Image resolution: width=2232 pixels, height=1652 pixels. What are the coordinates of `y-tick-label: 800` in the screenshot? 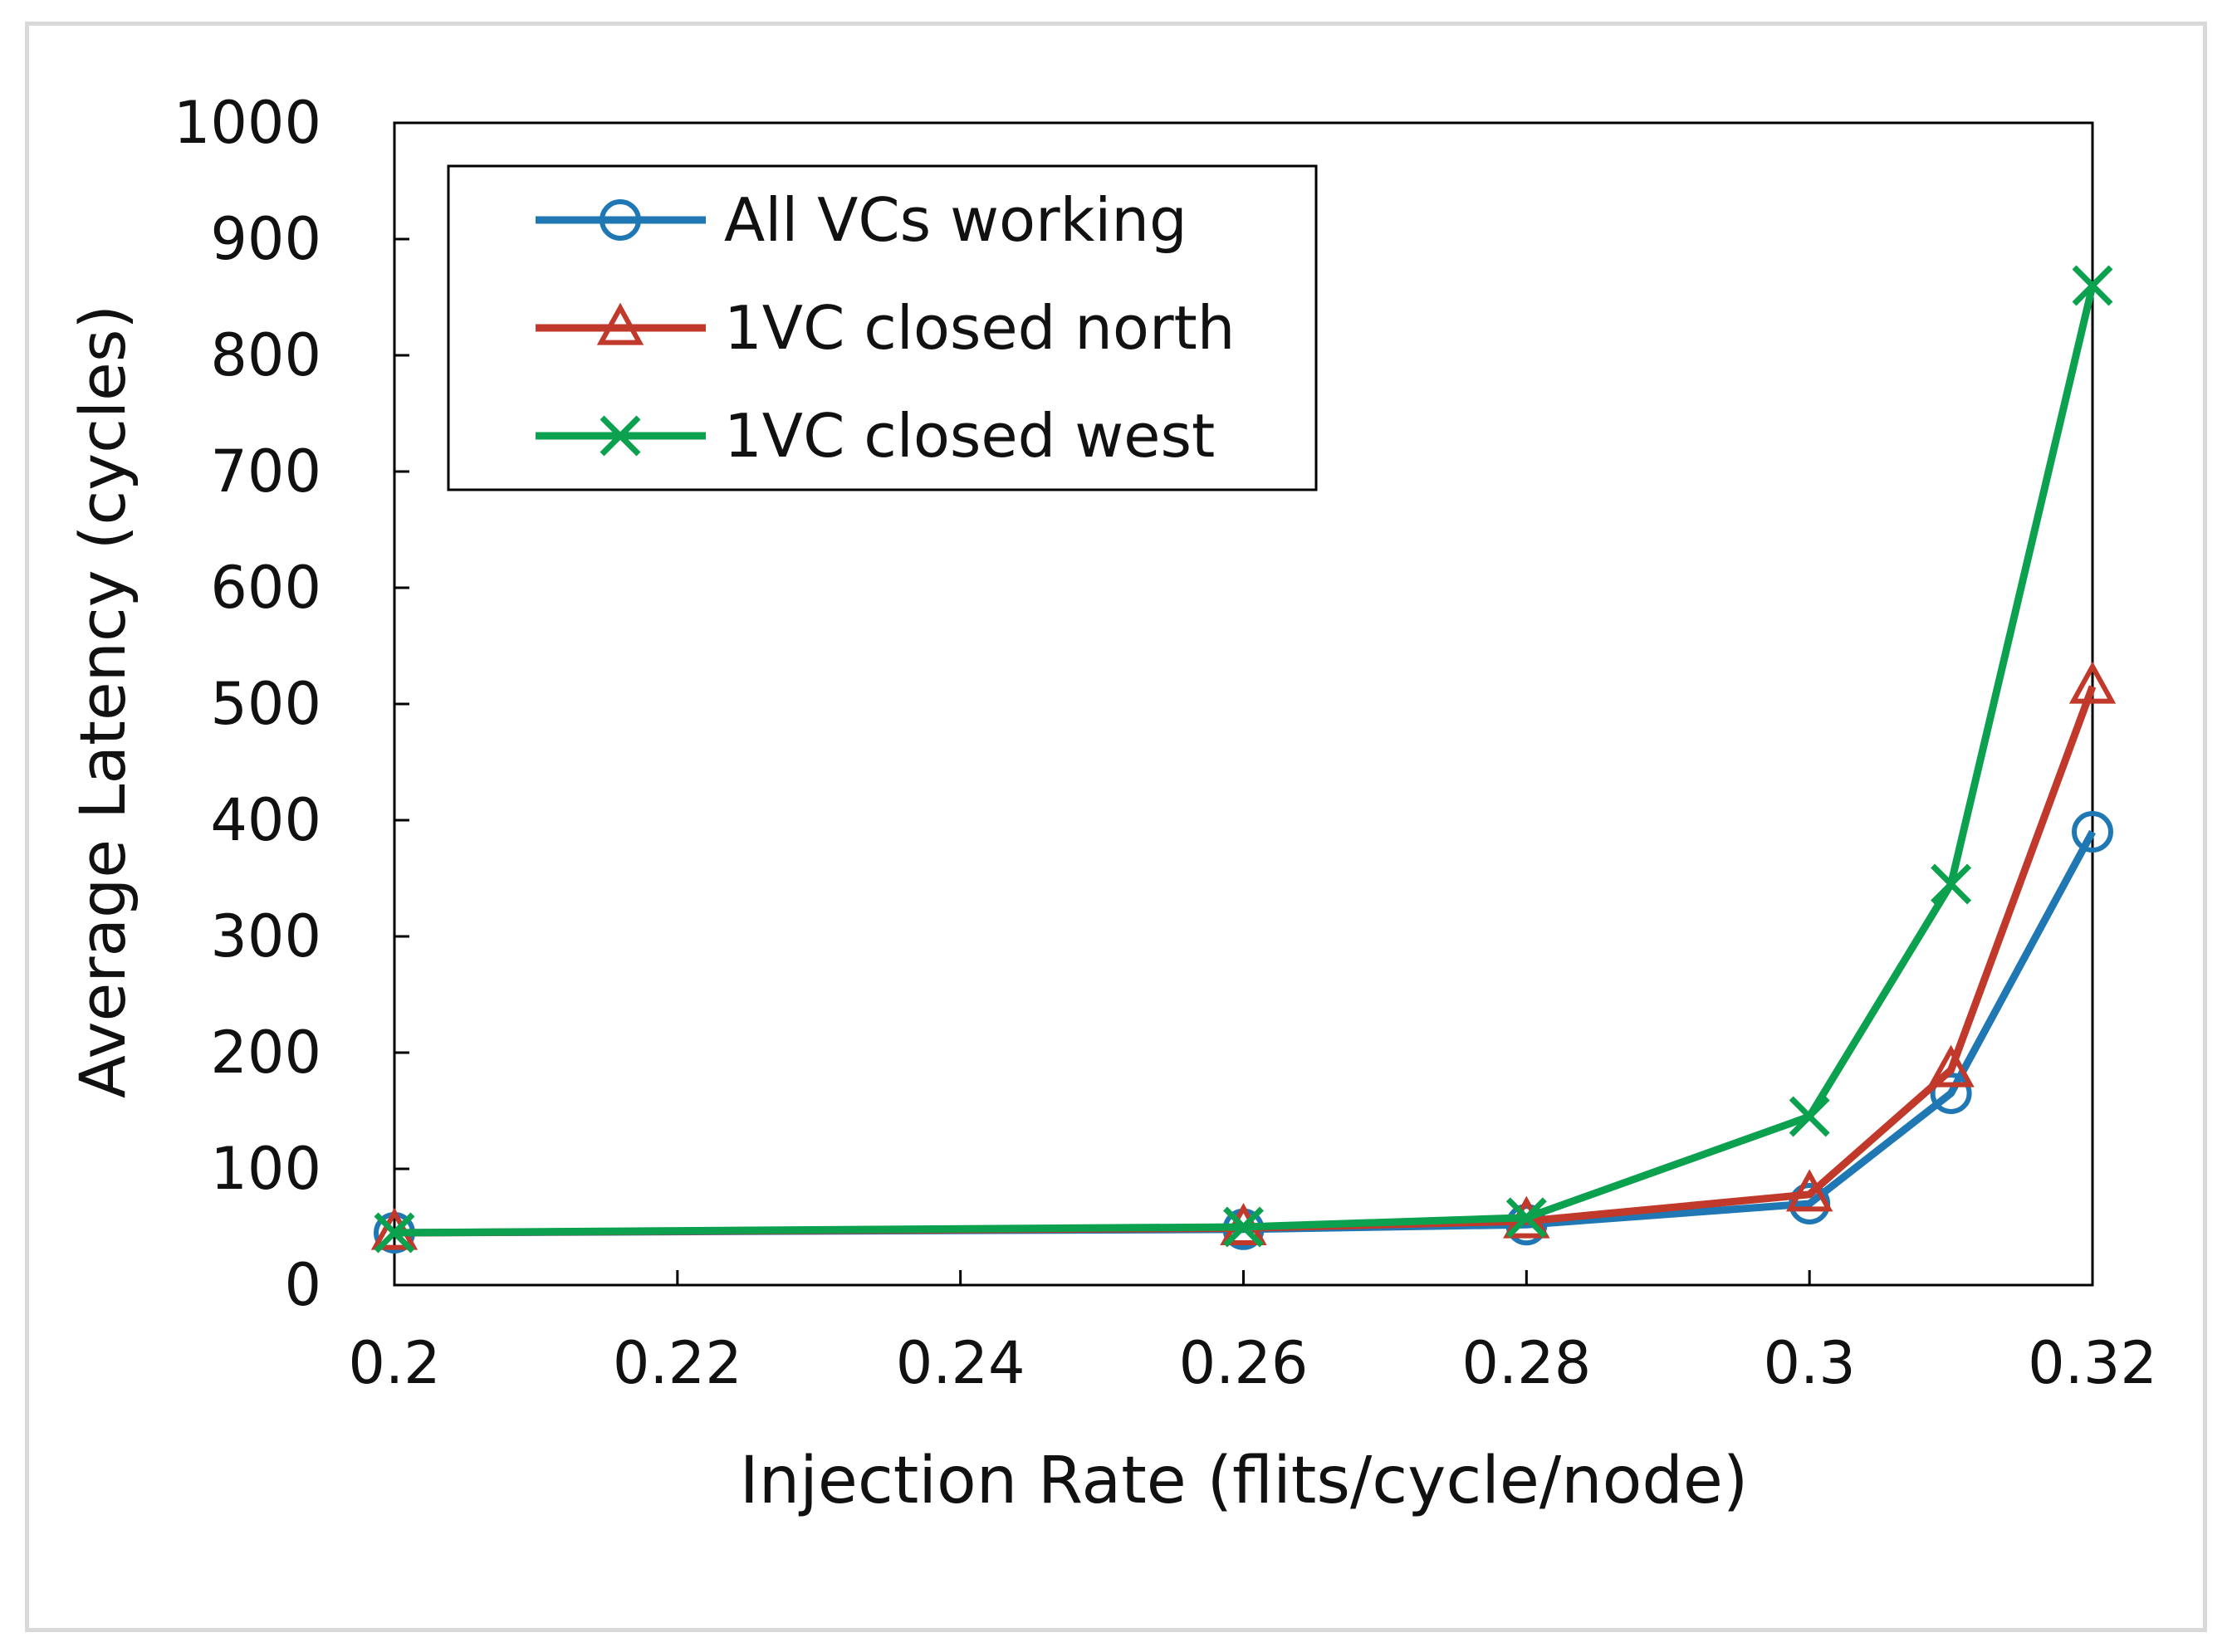 It's located at (265, 355).